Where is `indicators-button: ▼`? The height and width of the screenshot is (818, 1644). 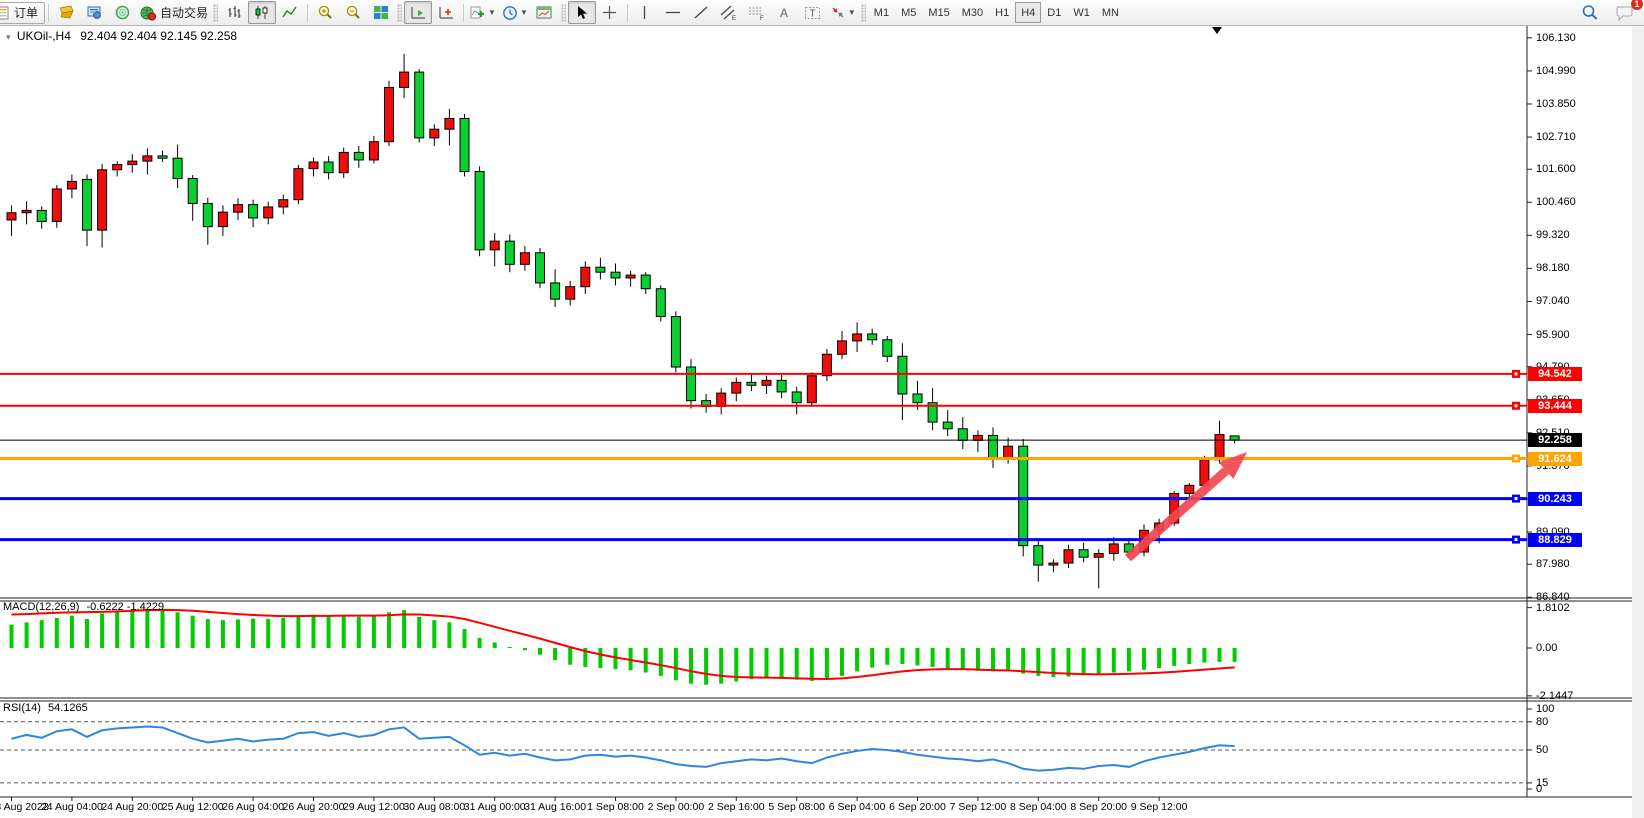 indicators-button: ▼ is located at coordinates (483, 12).